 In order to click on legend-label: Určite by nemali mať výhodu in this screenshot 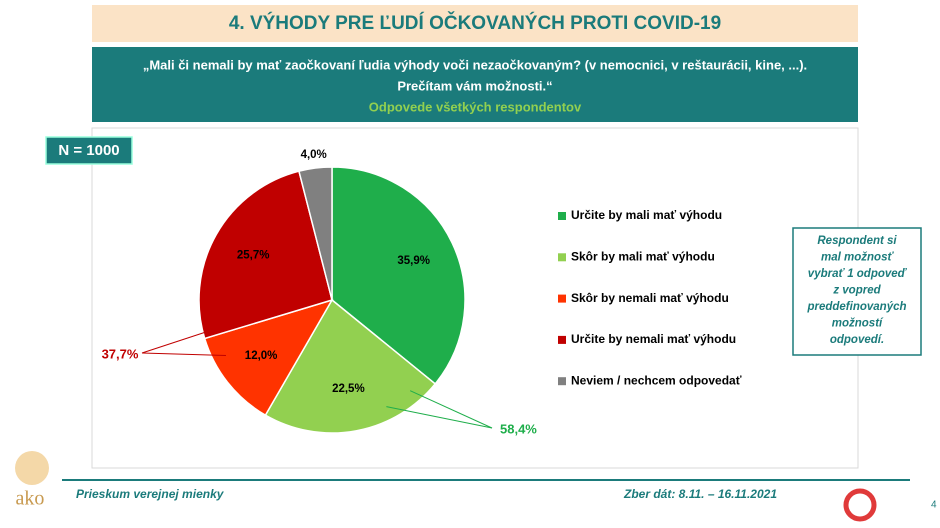, I will do `click(653, 339)`.